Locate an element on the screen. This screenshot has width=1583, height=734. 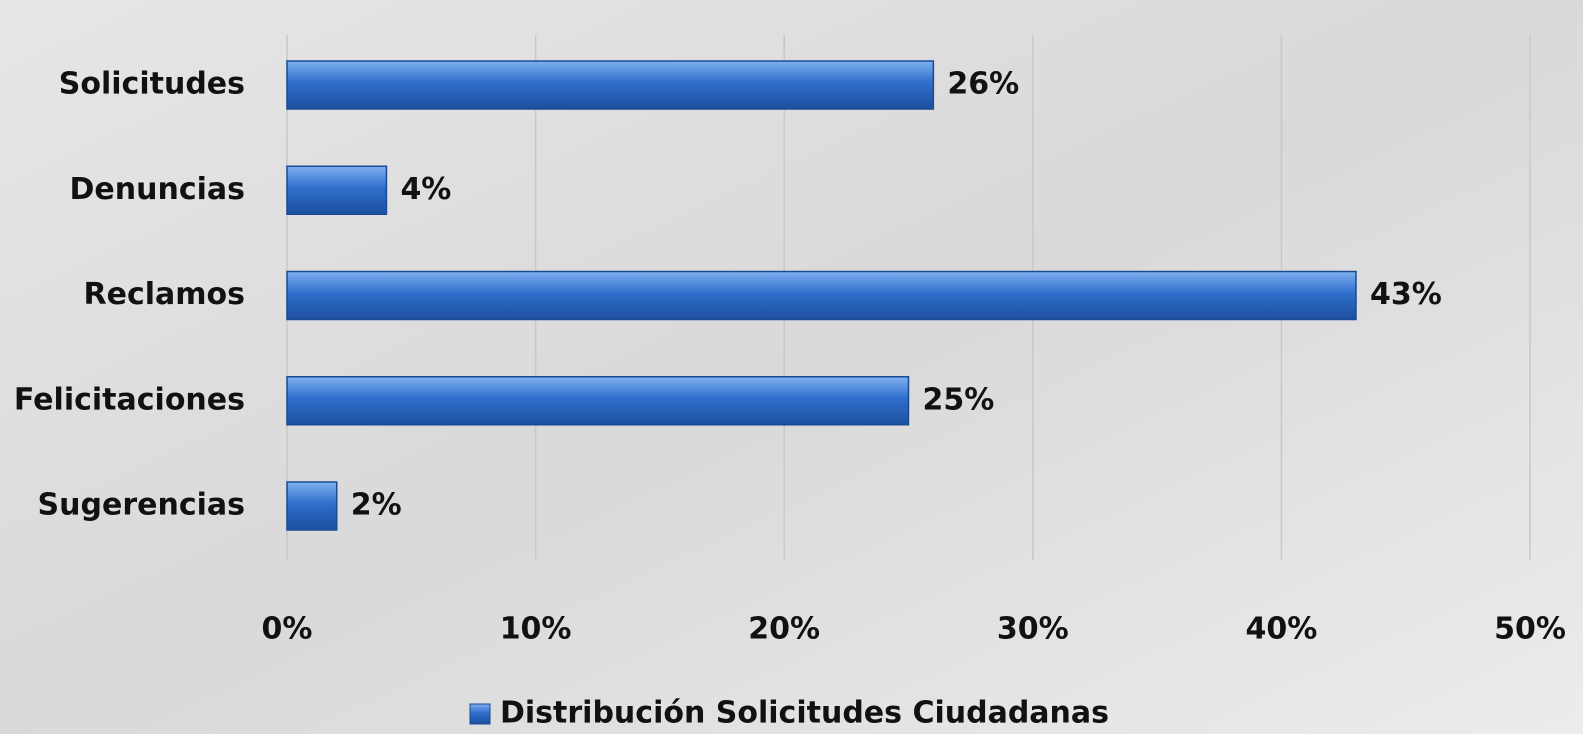
value-label: 26% is located at coordinates (983, 84).